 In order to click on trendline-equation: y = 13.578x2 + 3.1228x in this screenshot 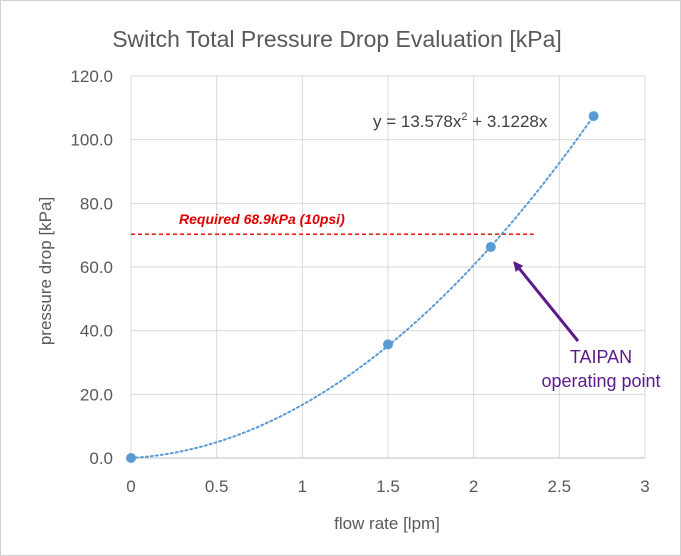, I will do `click(460, 121)`.